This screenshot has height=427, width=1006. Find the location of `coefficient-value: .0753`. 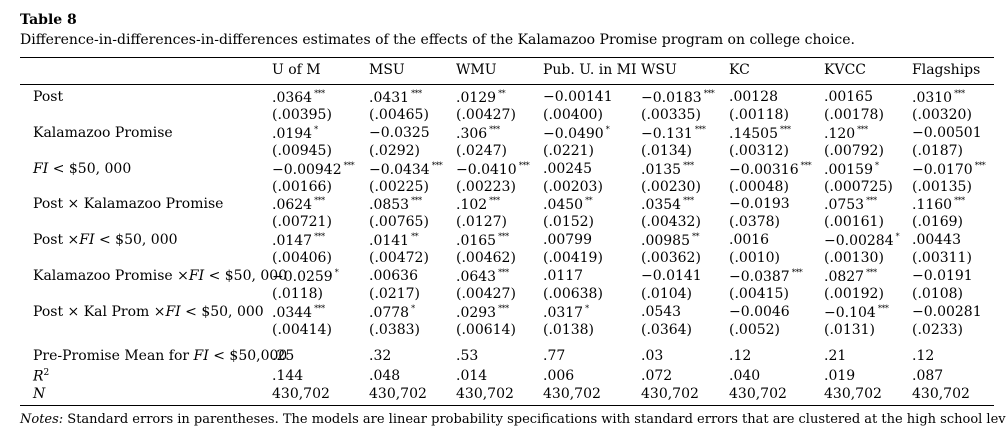

coefficient-value: .0753 is located at coordinates (844, 205).